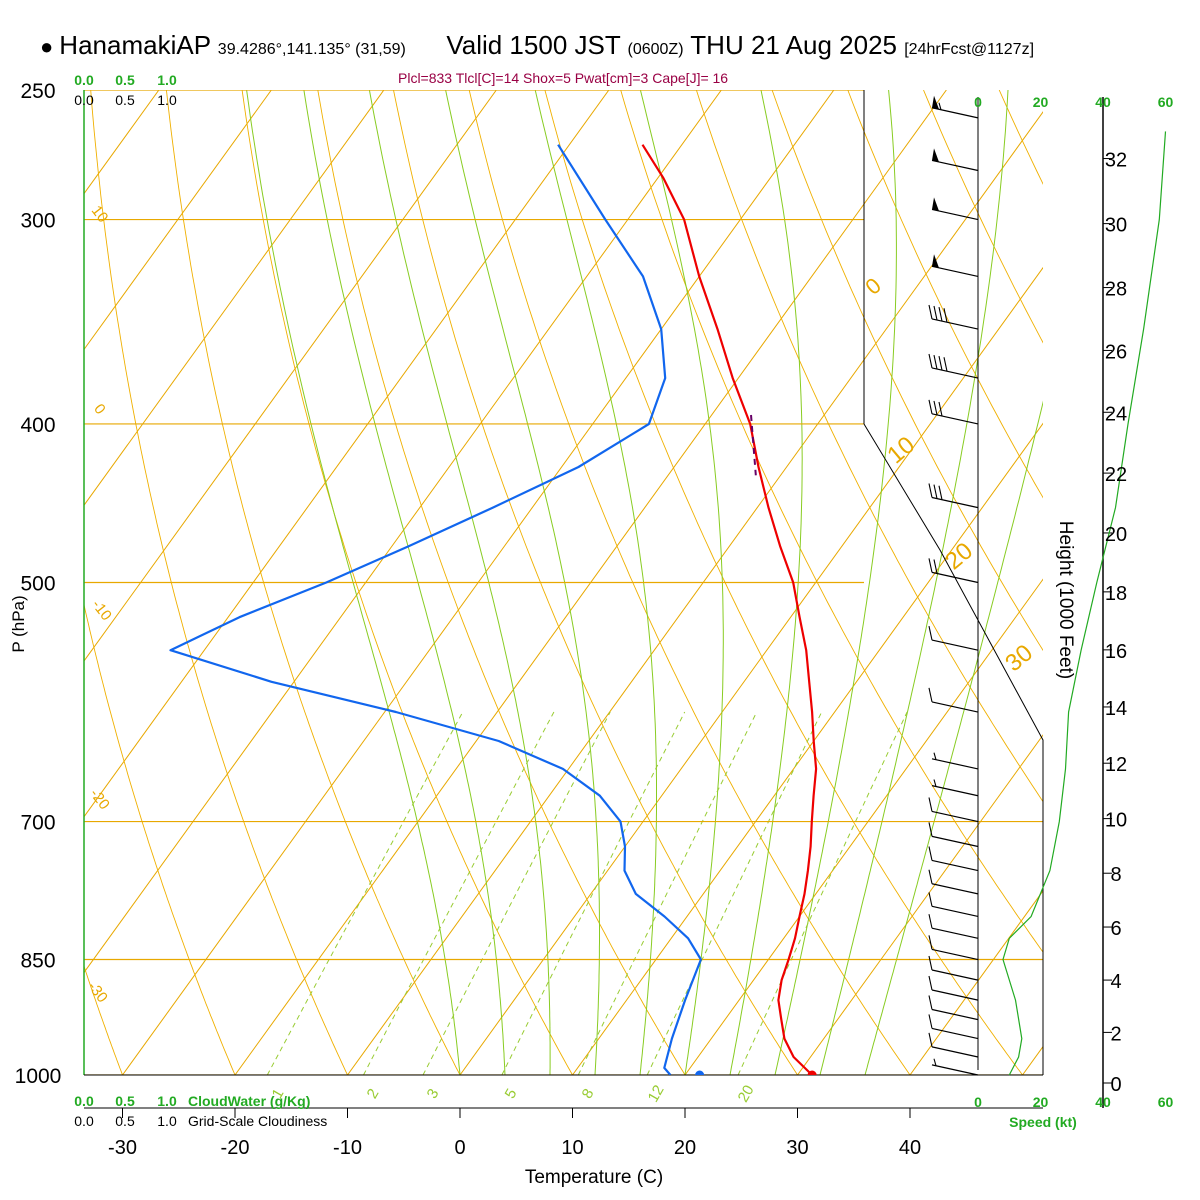  Describe the element at coordinates (940, 106) in the screenshot. I see `barb-half` at that location.